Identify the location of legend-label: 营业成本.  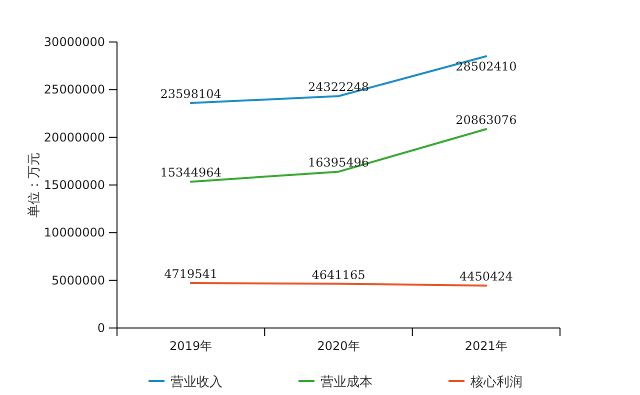
(346, 382).